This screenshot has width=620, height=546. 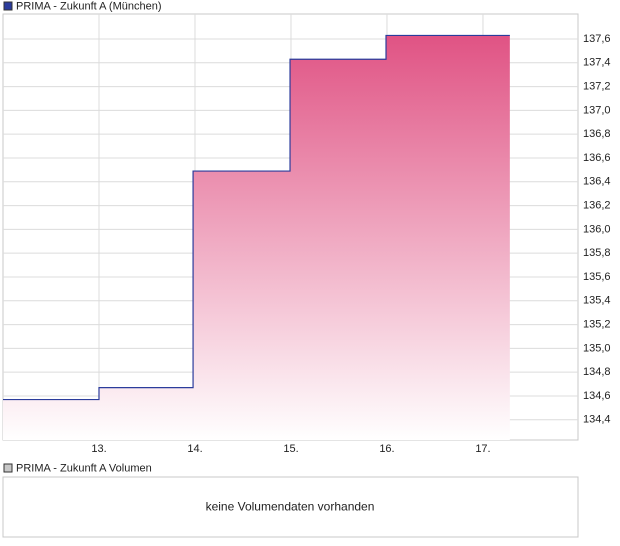 What do you see at coordinates (597, 182) in the screenshot?
I see `y-tick-label: 136,4` at bounding box center [597, 182].